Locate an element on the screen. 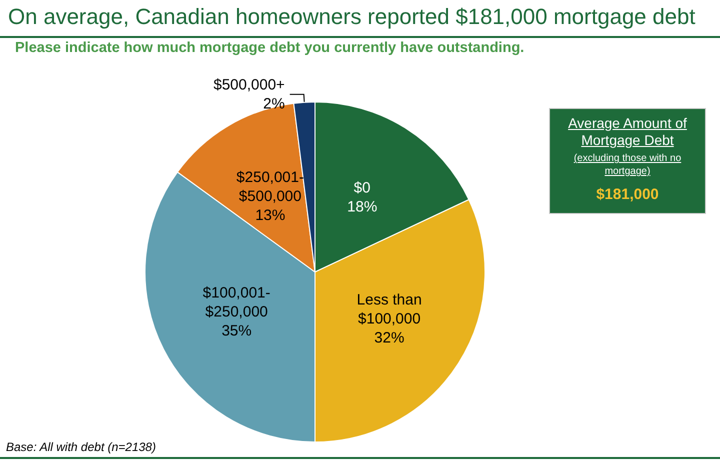 The image size is (720, 467). data-label: 13% is located at coordinates (270, 215).